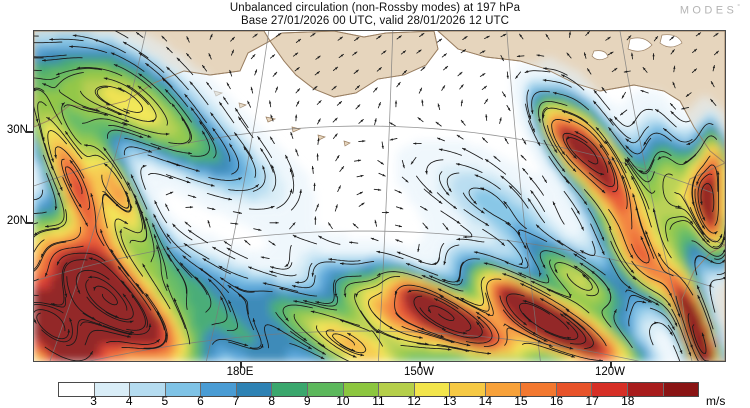  I want to click on colorbar-tick-4: 4, so click(129, 401).